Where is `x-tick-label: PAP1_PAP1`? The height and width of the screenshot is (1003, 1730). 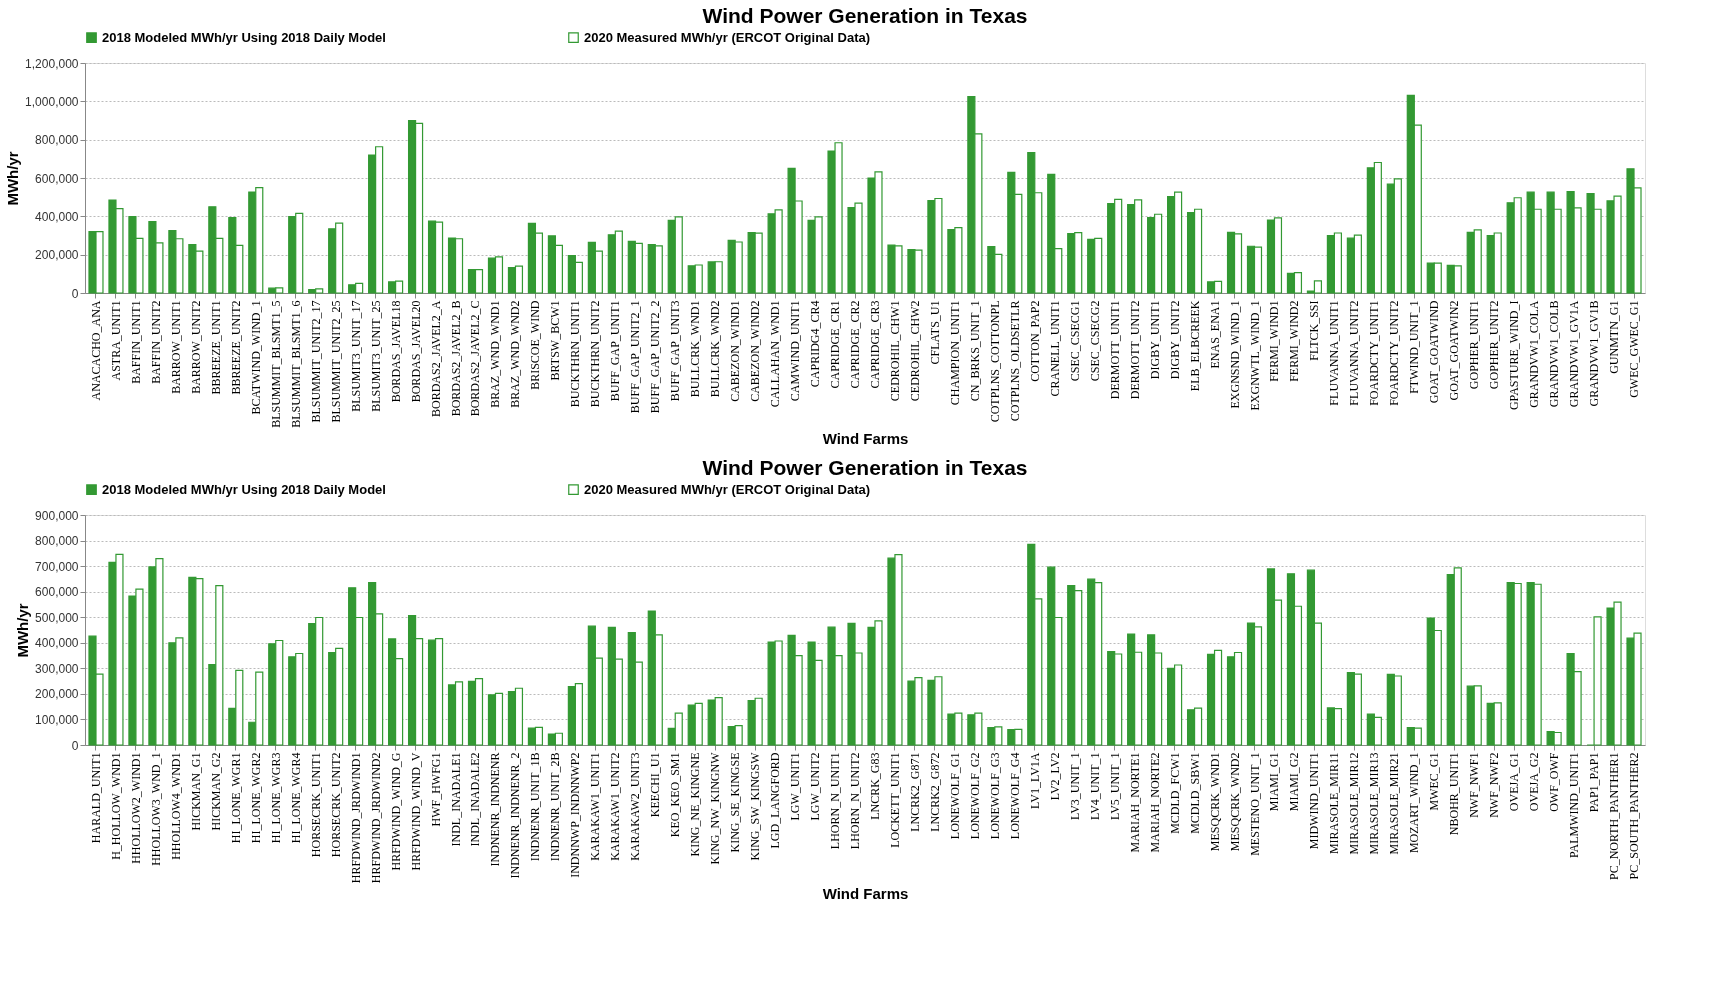 x-tick-label: PAP1_PAP1 is located at coordinates (1594, 782).